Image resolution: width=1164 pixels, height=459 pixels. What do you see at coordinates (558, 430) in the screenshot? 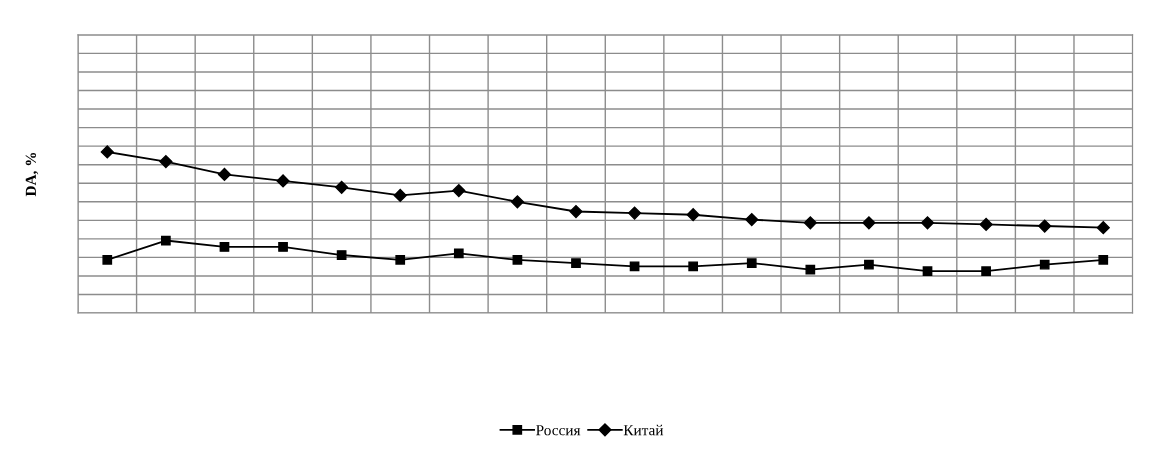
I see `legend-label: Россия` at bounding box center [558, 430].